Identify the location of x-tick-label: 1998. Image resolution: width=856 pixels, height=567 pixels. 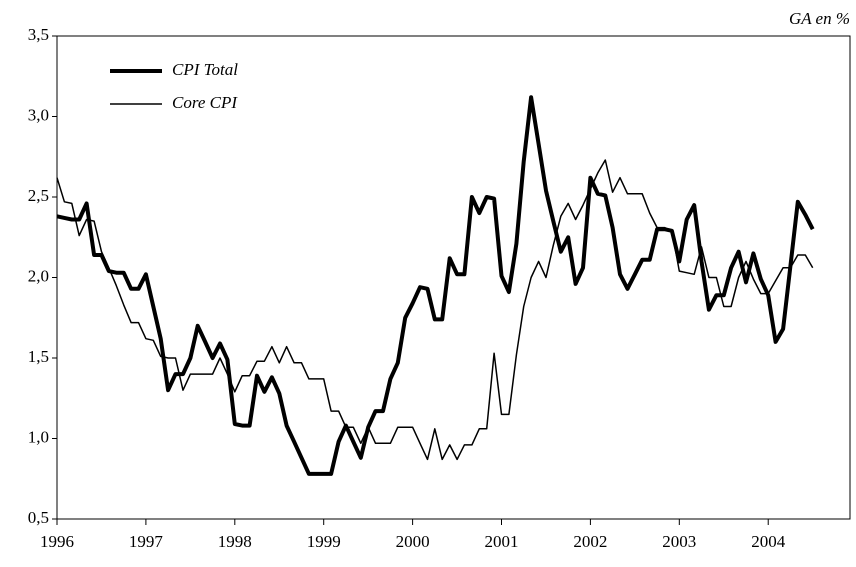
(235, 541).